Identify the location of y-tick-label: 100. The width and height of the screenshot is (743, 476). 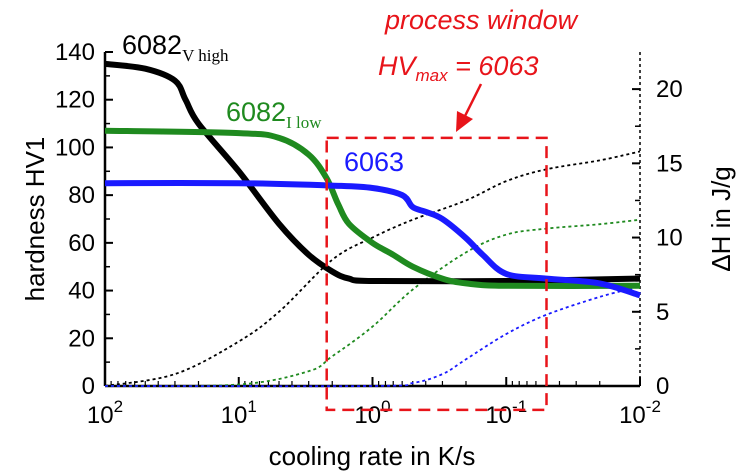
(75, 147).